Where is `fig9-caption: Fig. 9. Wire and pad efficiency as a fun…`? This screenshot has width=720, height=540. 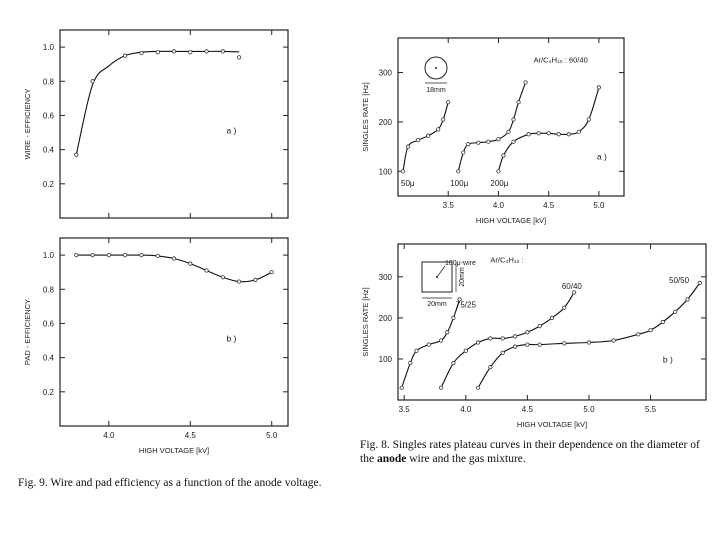
fig9-caption: Fig. 9. Wire and pad efficiency as a fun… is located at coordinates (170, 483).